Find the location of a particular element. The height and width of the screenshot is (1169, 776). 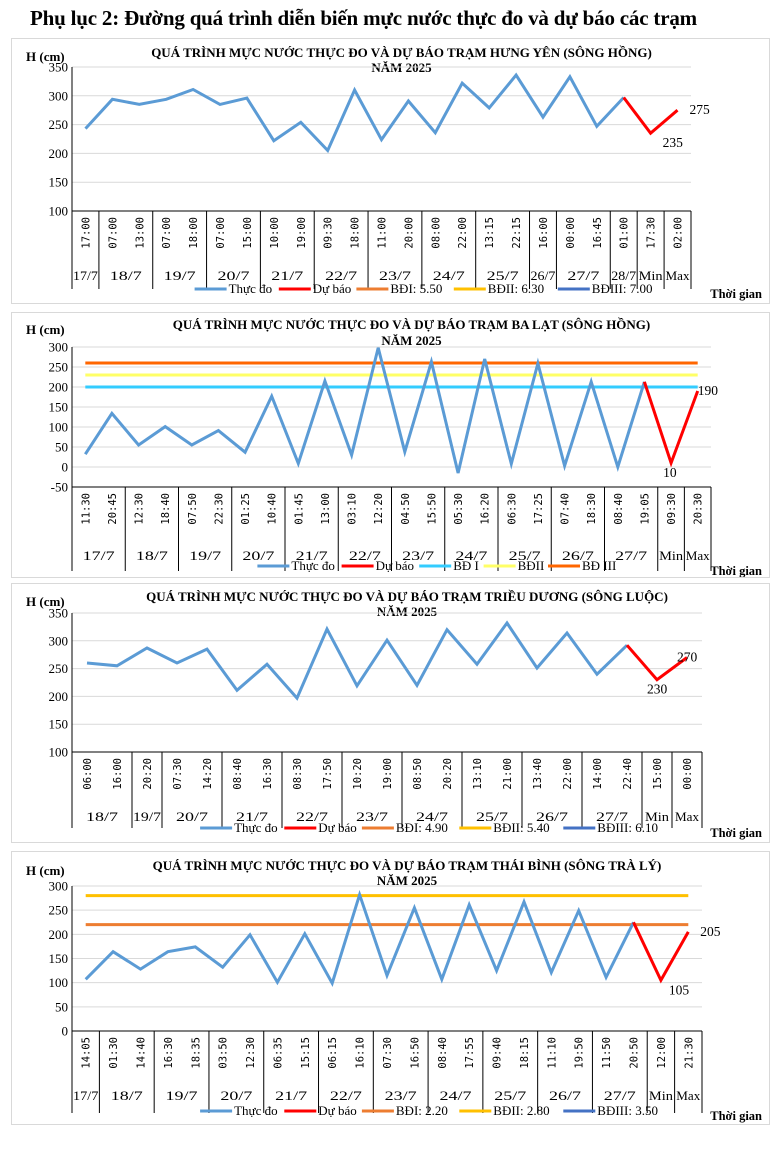

x-tick-time: 18:30 is located at coordinates (592, 509).